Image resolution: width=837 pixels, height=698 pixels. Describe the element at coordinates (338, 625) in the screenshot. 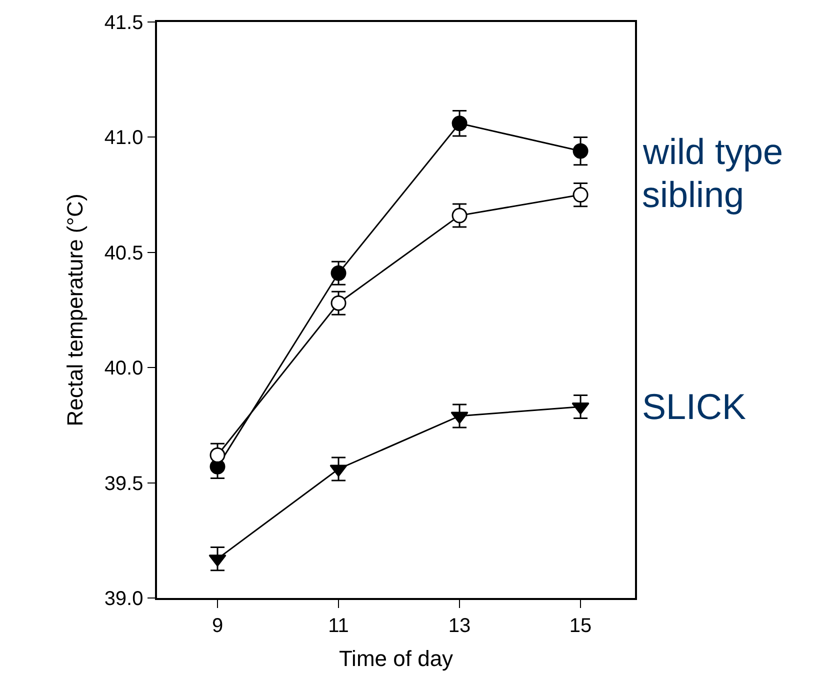

I see `x-tick-label: 11` at that location.